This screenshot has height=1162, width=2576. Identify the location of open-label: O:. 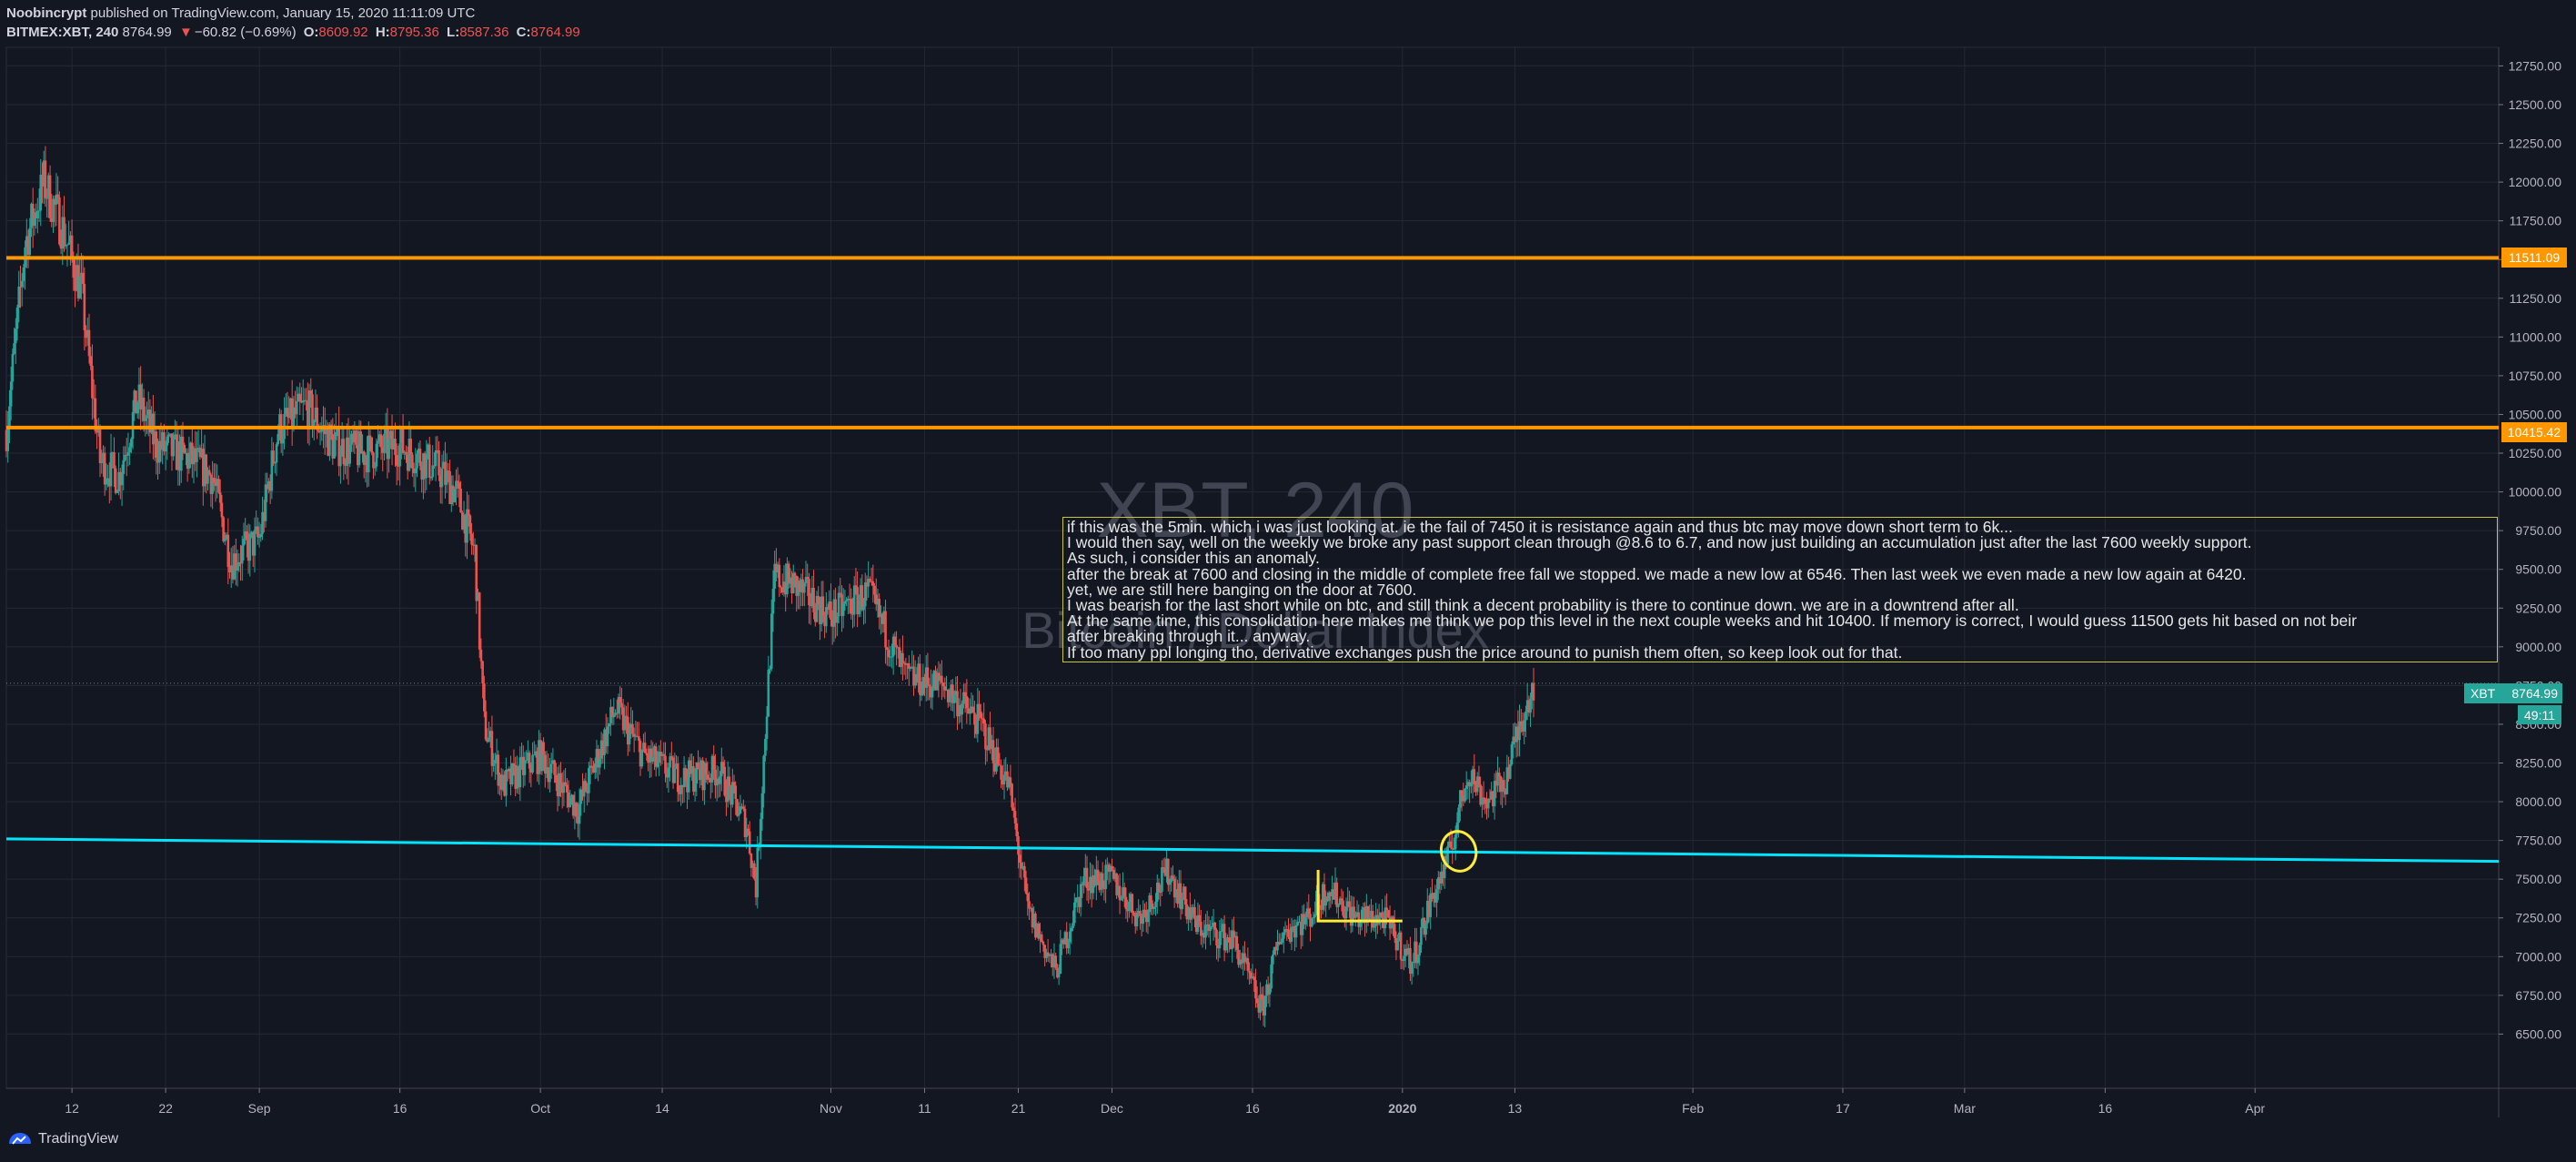
(311, 32).